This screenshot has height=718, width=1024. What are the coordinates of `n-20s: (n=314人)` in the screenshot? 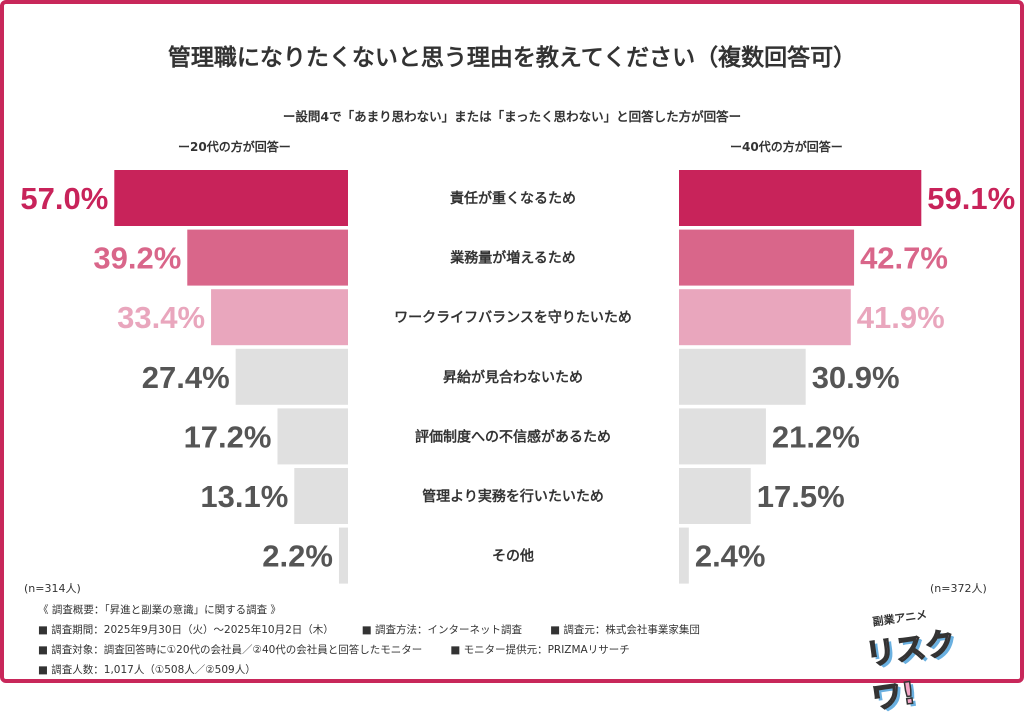 It's located at (52, 588).